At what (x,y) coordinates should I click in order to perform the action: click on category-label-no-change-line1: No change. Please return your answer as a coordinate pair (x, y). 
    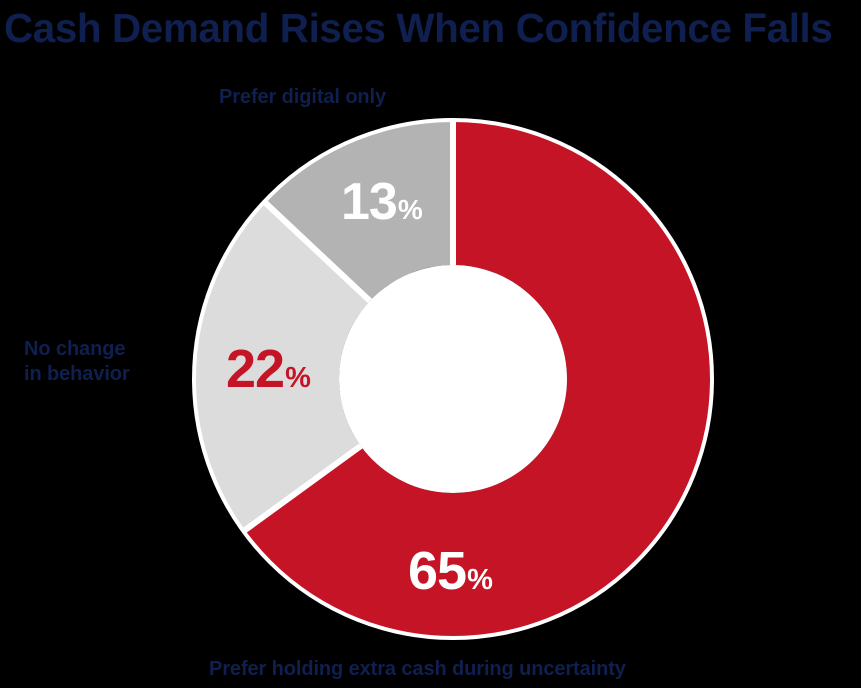
    Looking at the image, I should click on (75, 349).